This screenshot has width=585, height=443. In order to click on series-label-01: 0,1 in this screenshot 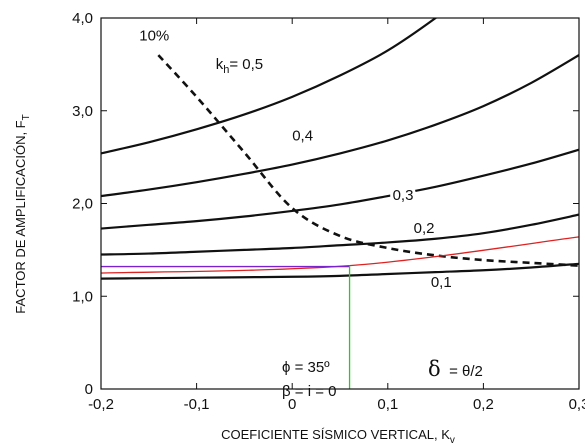, I will do `click(441, 282)`.